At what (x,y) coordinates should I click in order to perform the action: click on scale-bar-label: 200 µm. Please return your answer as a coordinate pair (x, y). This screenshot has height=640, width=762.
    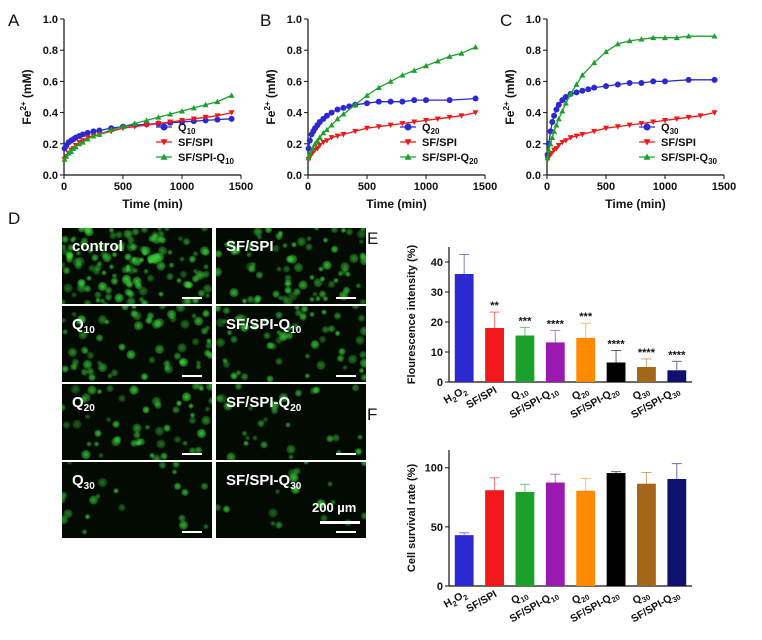
    Looking at the image, I should click on (334, 507).